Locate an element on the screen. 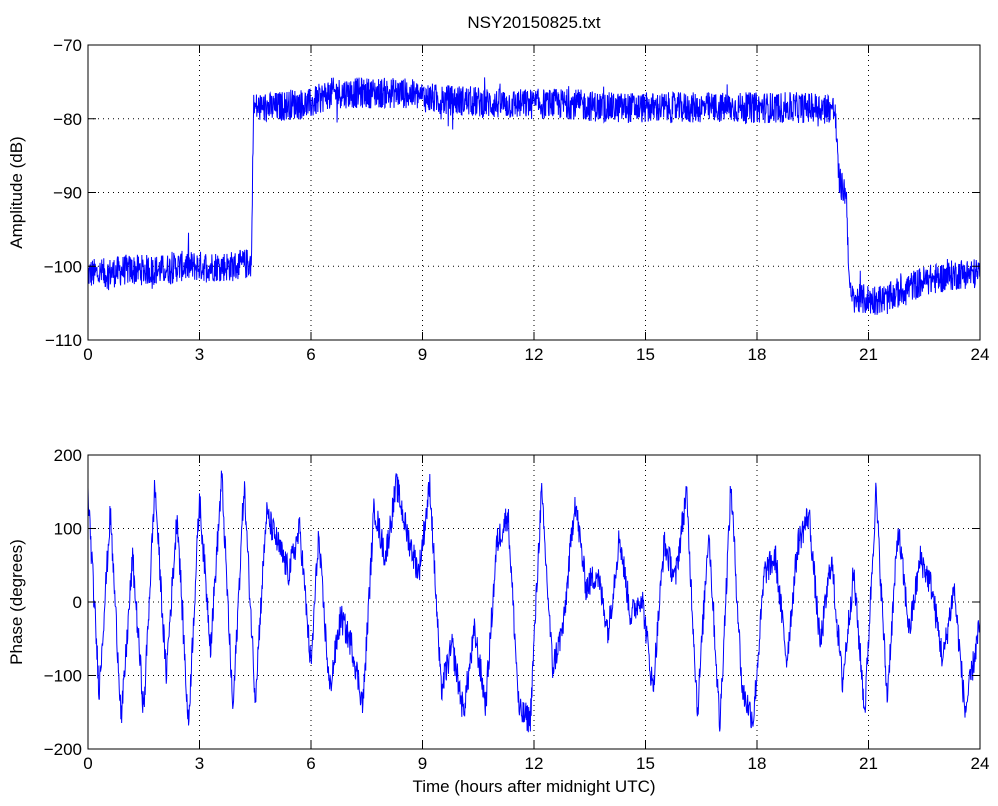  chart-title: NSY20150825.txt is located at coordinates (534, 22).